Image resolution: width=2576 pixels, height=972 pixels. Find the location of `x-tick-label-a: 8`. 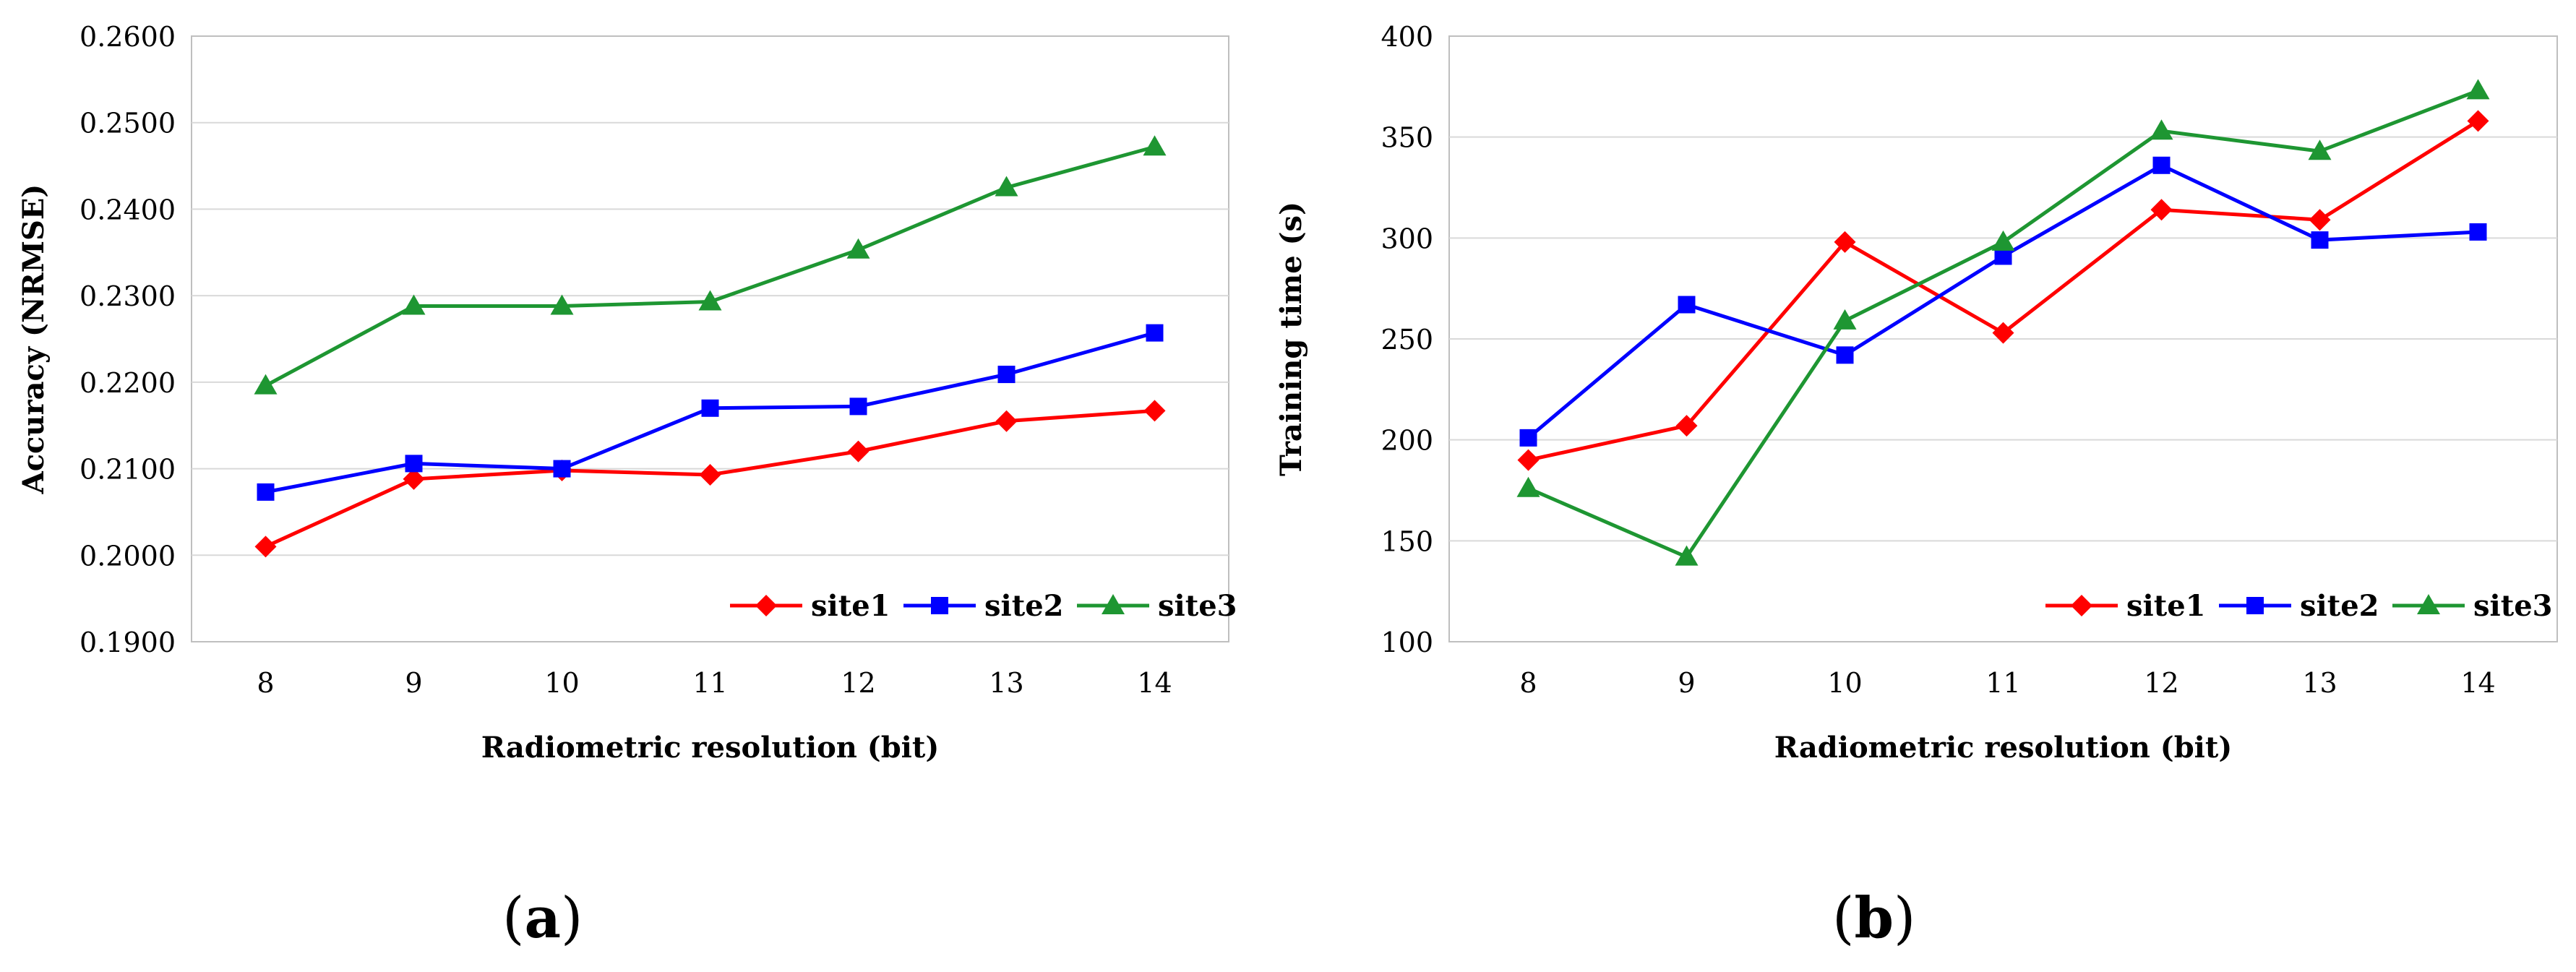

x-tick-label-a: 8 is located at coordinates (265, 683).